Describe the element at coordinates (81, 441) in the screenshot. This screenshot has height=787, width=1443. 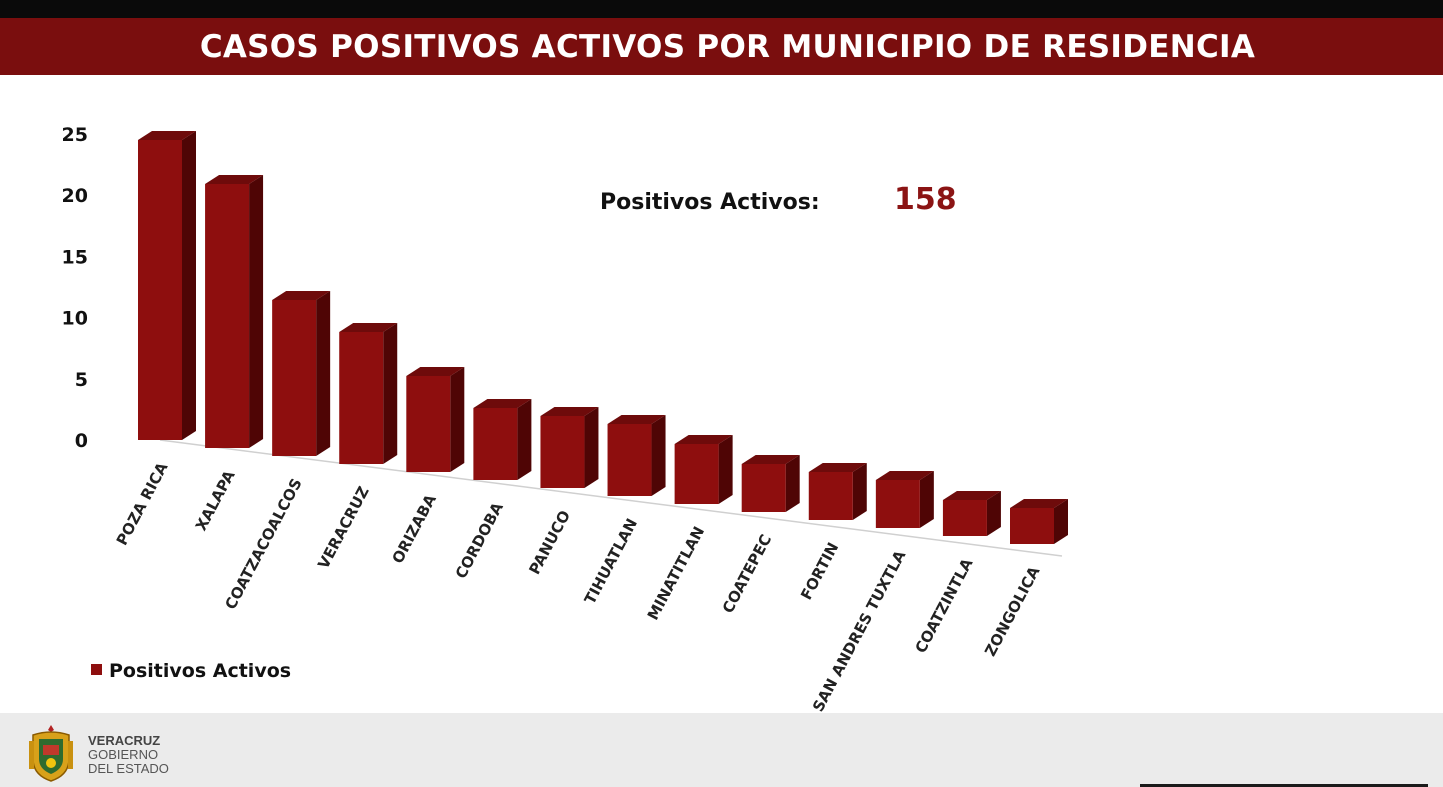
I see `y-tick-label: 0` at that location.